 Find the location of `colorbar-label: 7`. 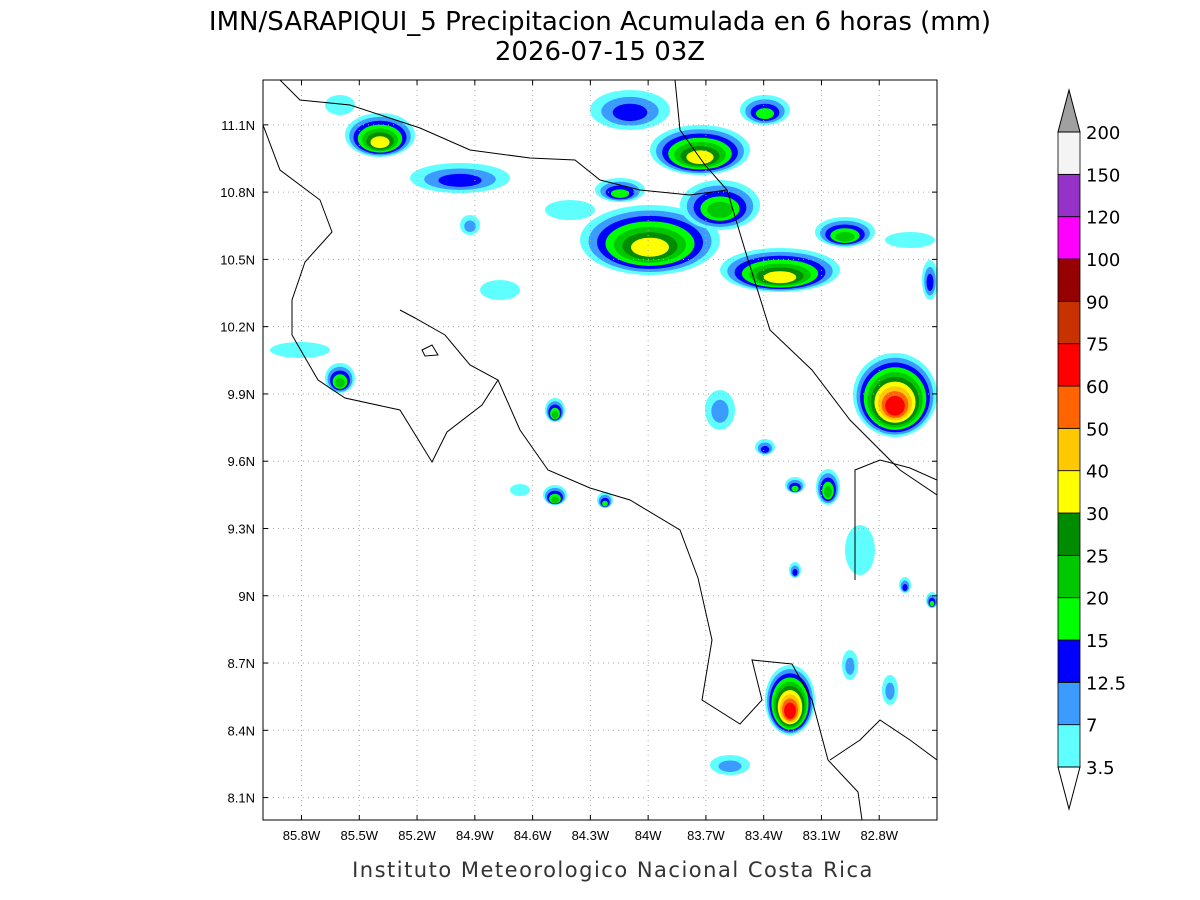

colorbar-label: 7 is located at coordinates (1091, 726).